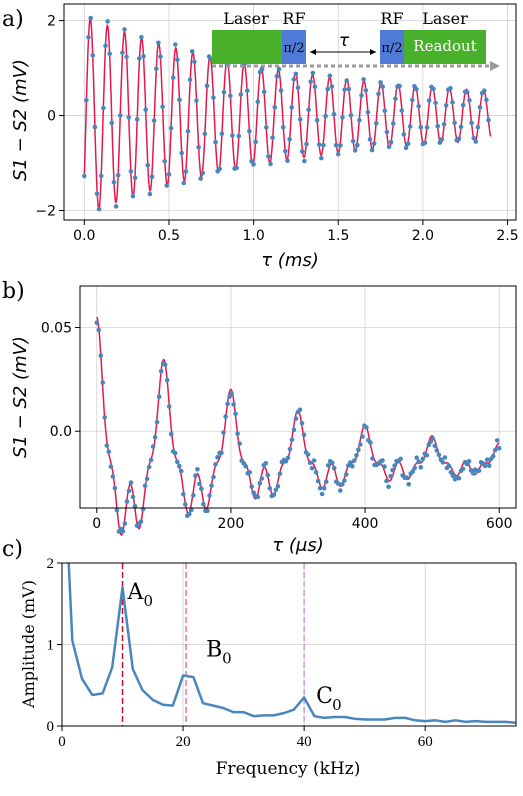  What do you see at coordinates (495, 66) in the screenshot?
I see `time-axis-arrow-head` at bounding box center [495, 66].